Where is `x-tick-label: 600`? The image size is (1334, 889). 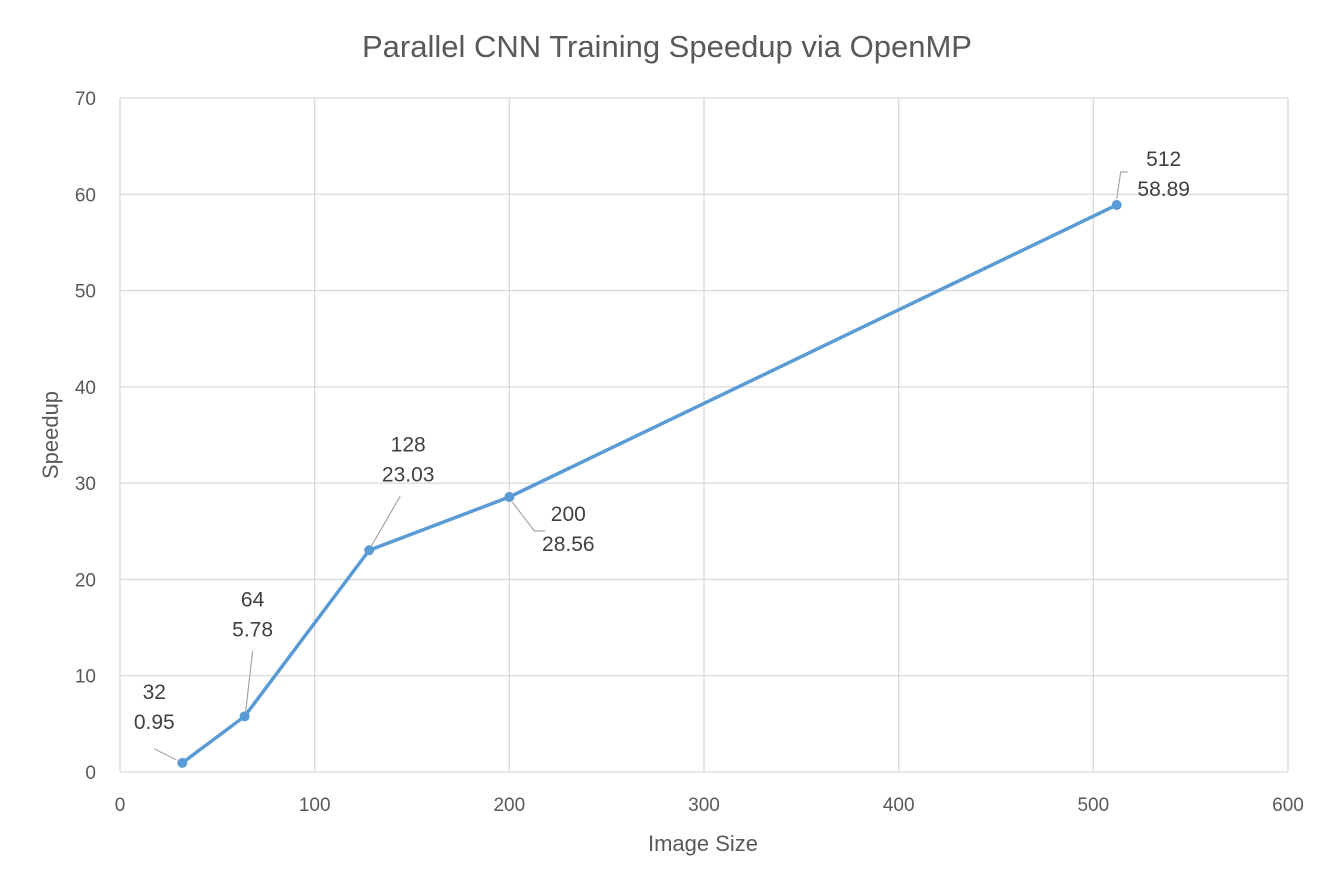 x-tick-label: 600 is located at coordinates (1288, 805).